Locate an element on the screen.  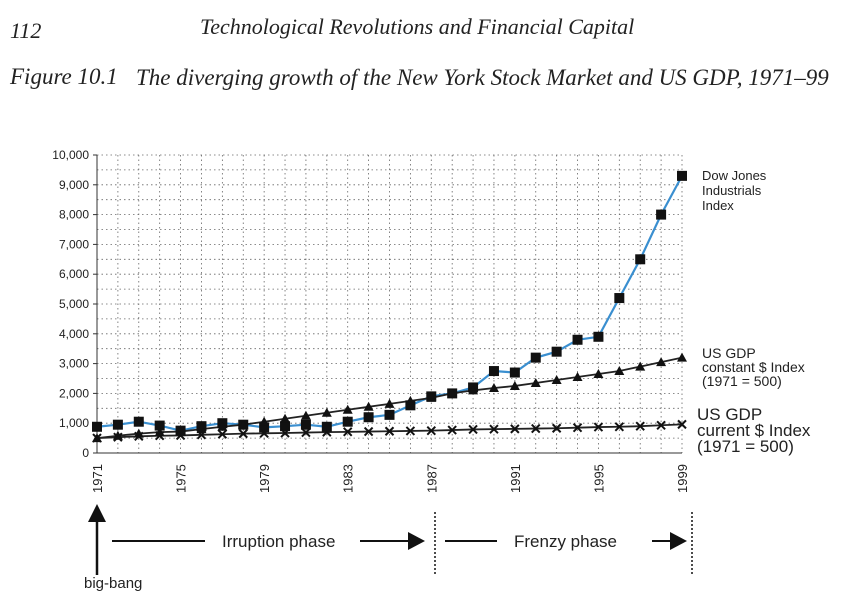
x-tick-label: 1983 is located at coordinates (348, 478).